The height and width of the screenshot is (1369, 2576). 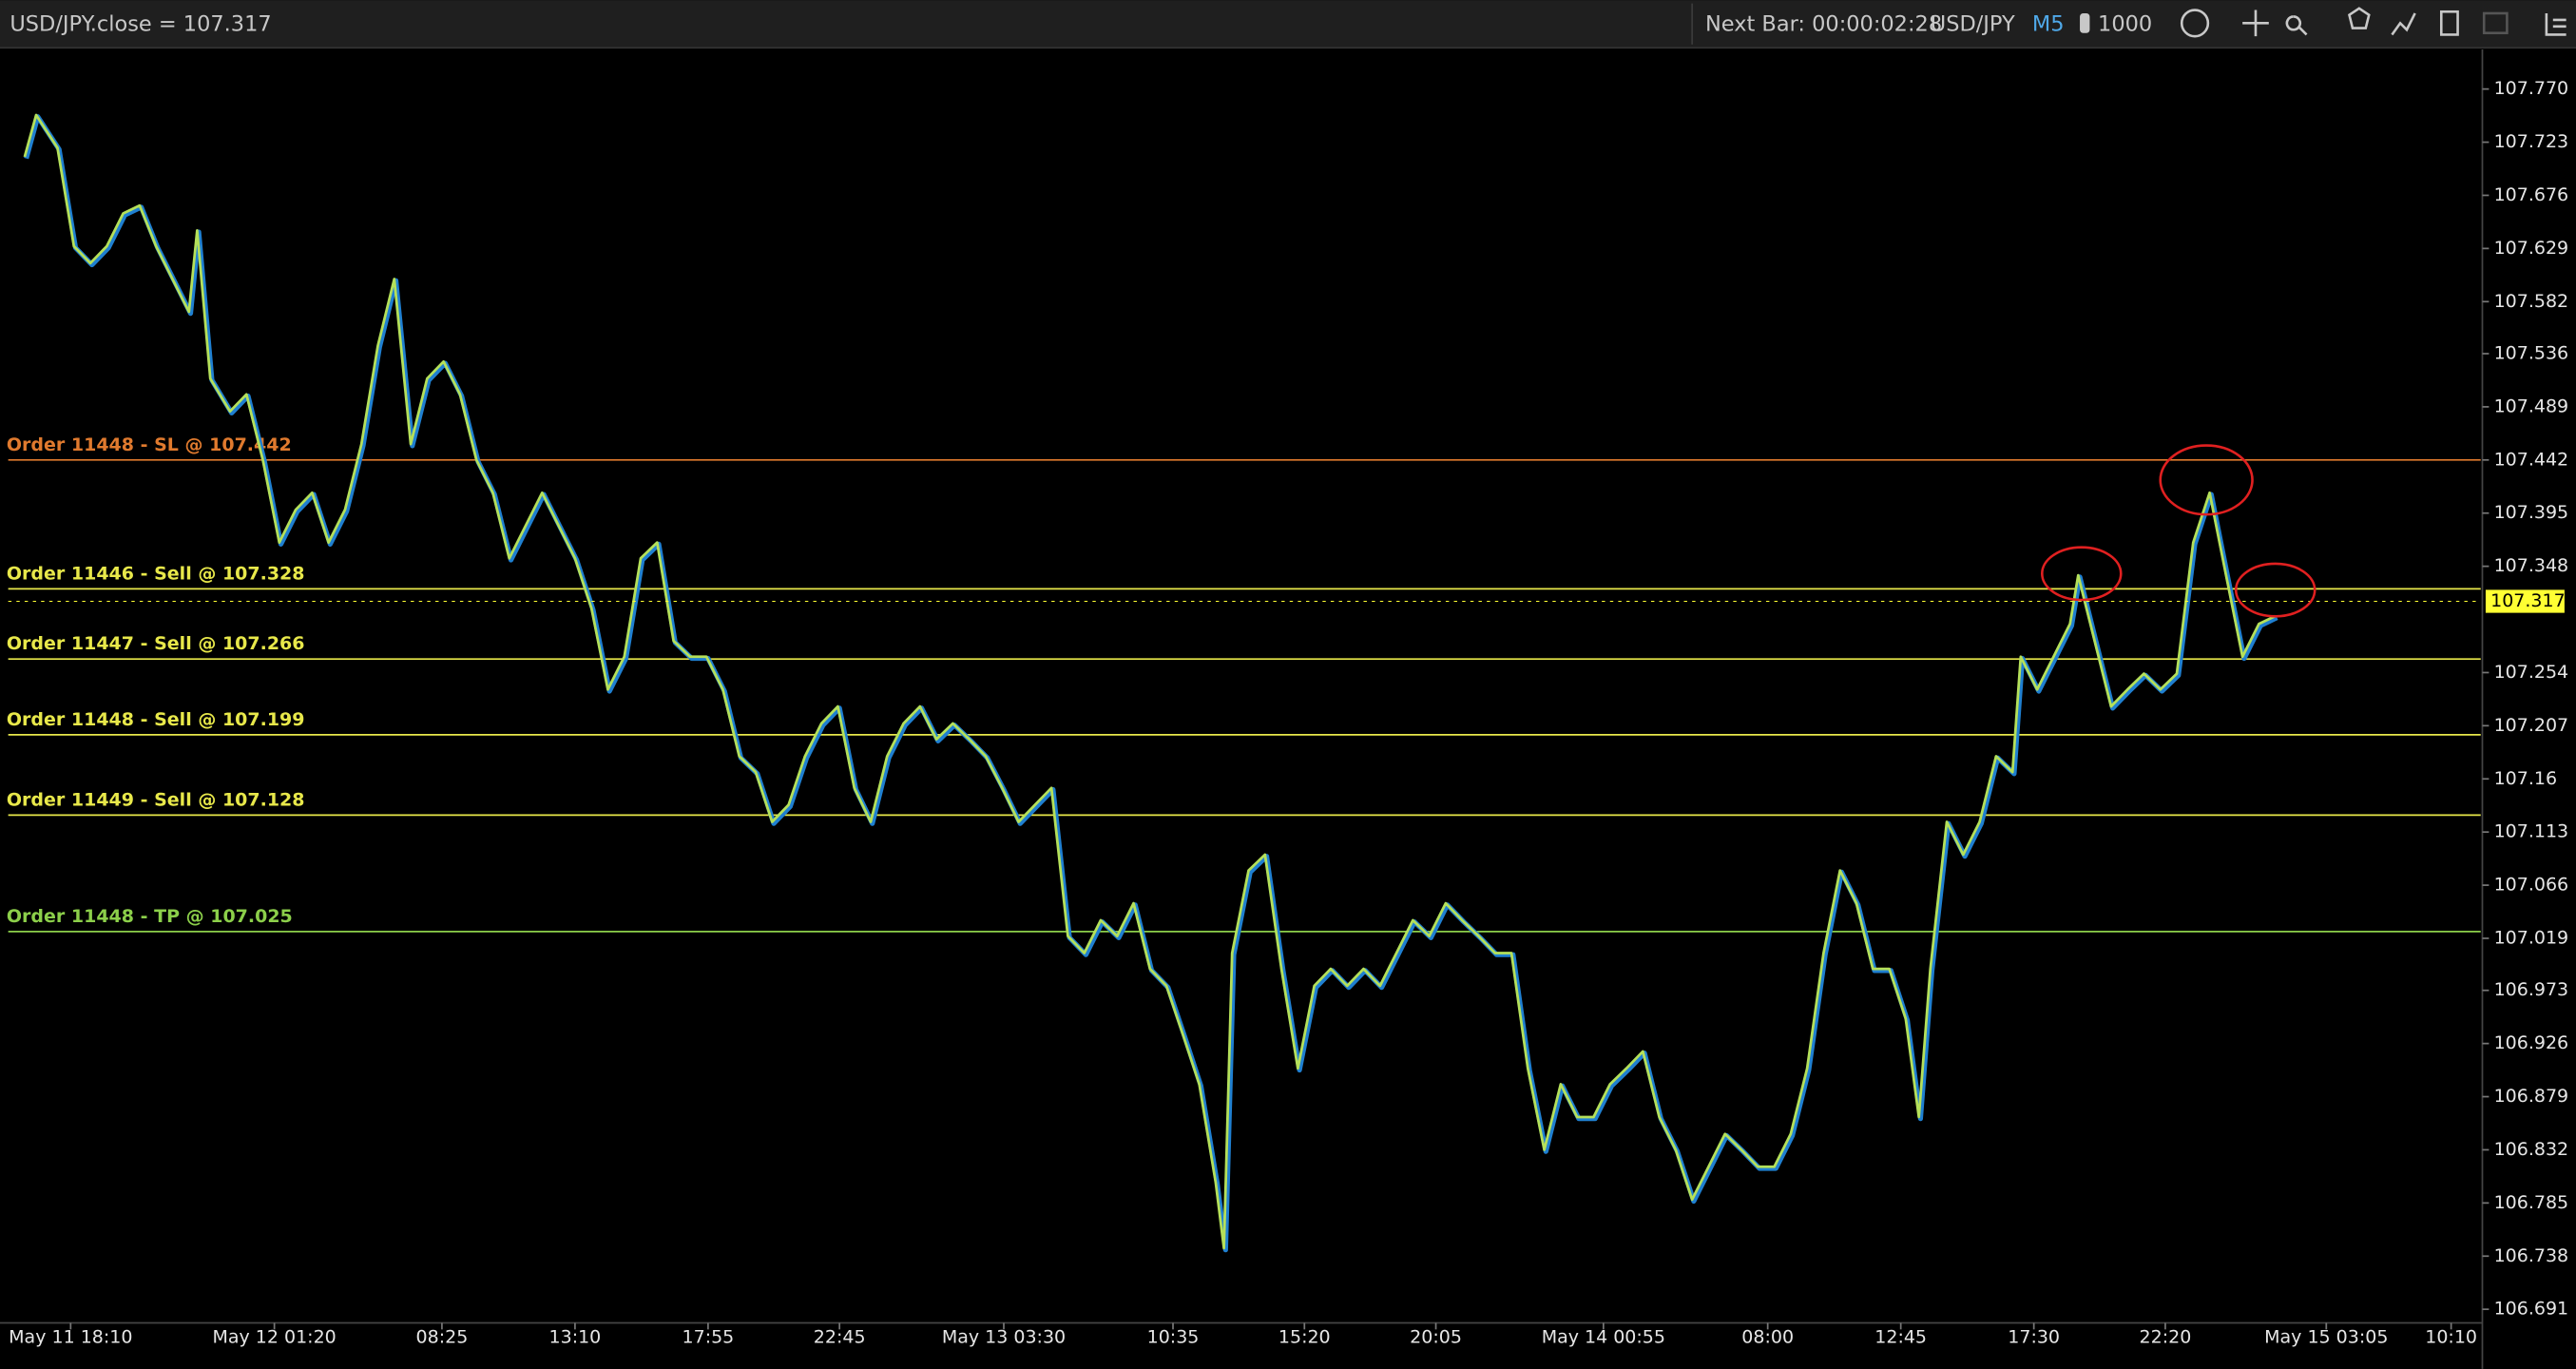 What do you see at coordinates (2532, 672) in the screenshot?
I see `y-tick-label: 107.254` at bounding box center [2532, 672].